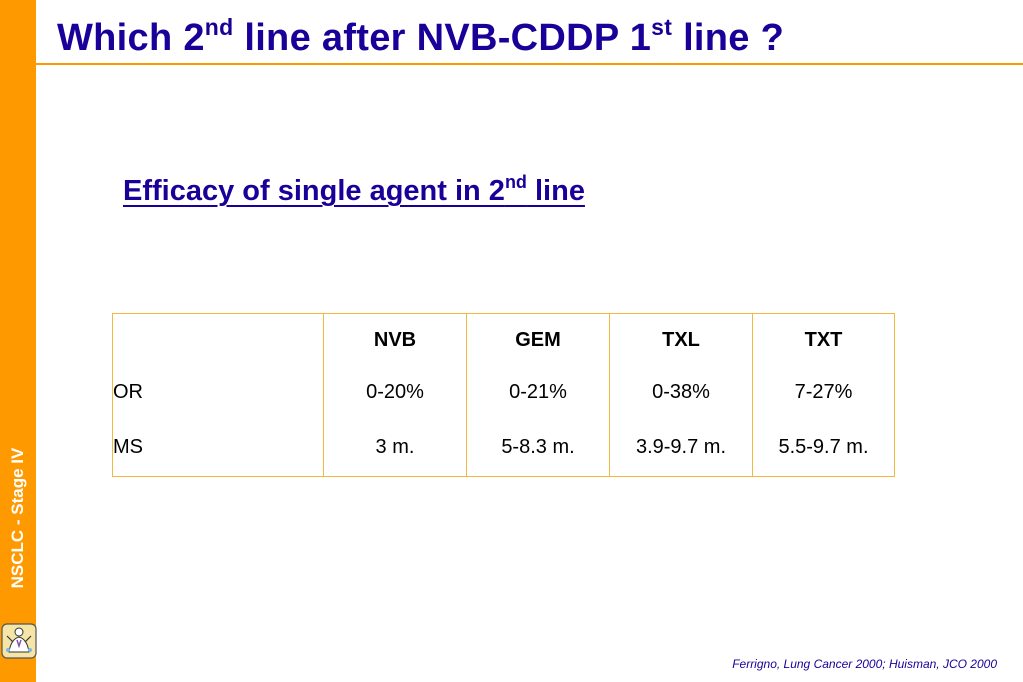  I want to click on title-superscript-2: st, so click(662, 27).